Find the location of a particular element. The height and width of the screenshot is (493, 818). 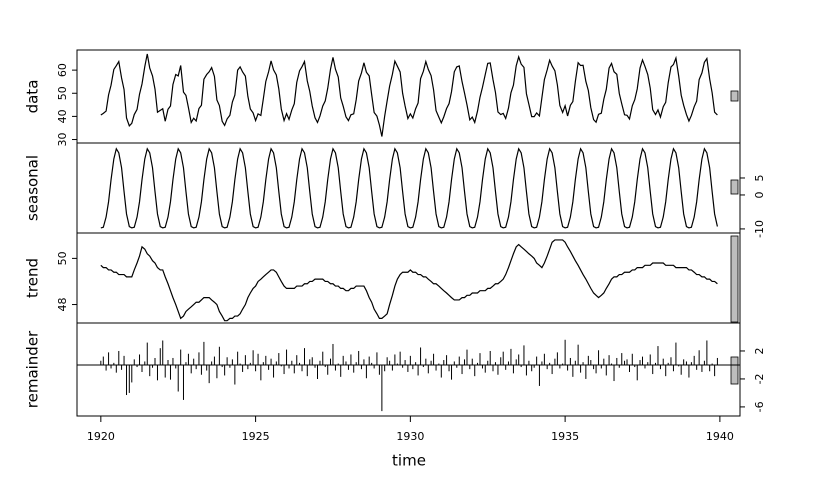

y-axis-label: trend is located at coordinates (33, 278).